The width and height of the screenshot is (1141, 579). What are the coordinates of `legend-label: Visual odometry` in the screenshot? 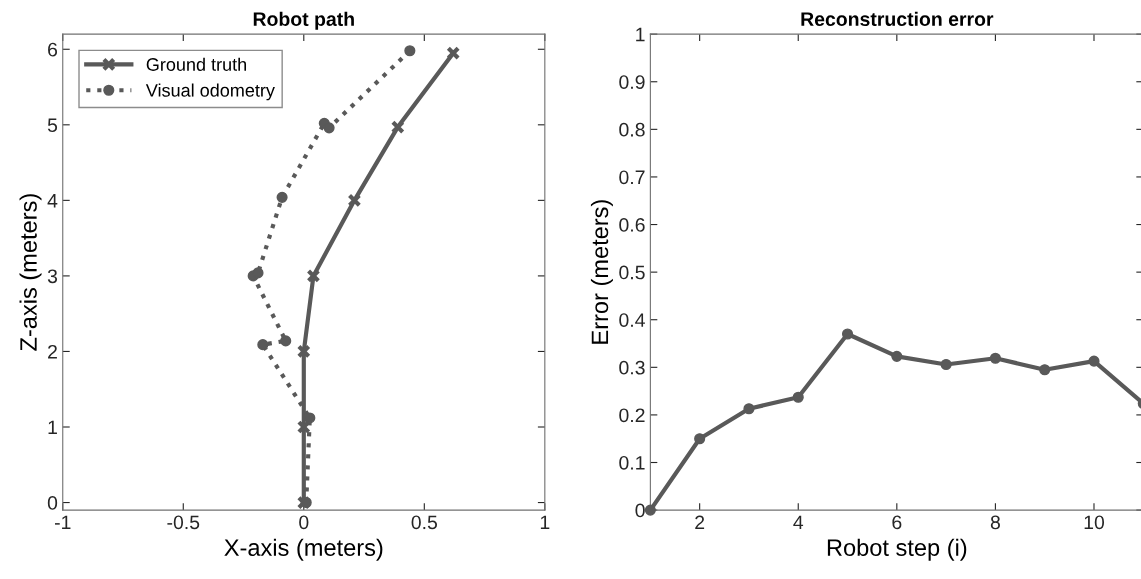 It's located at (210, 92).